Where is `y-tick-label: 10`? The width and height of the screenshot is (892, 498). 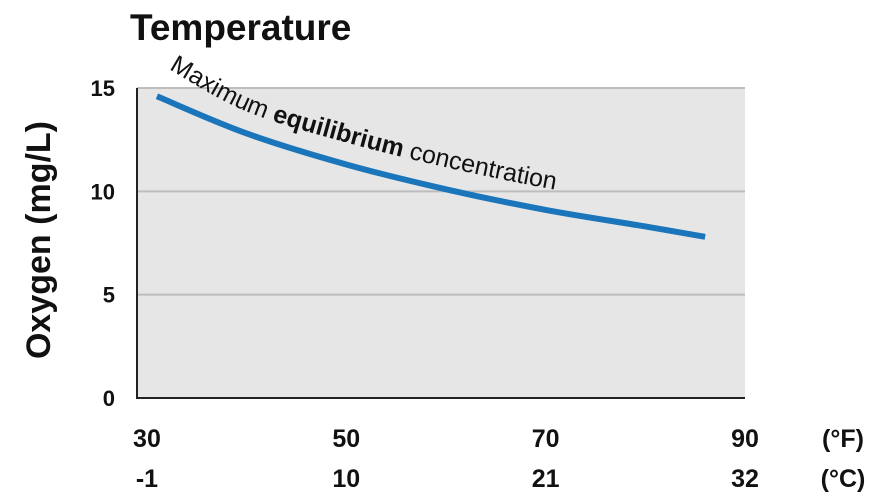
y-tick-label: 10 is located at coordinates (103, 191).